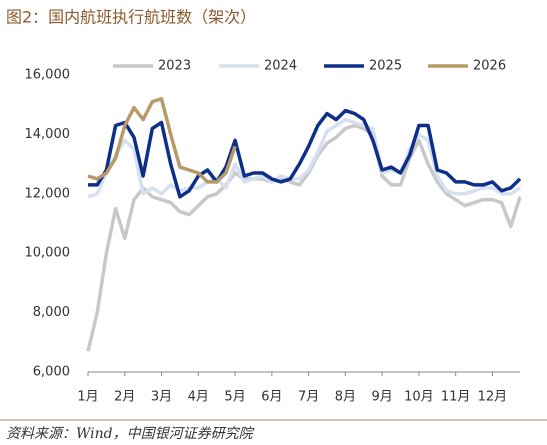 The image size is (547, 445). I want to click on y-tick-label: 8,000, so click(51, 312).